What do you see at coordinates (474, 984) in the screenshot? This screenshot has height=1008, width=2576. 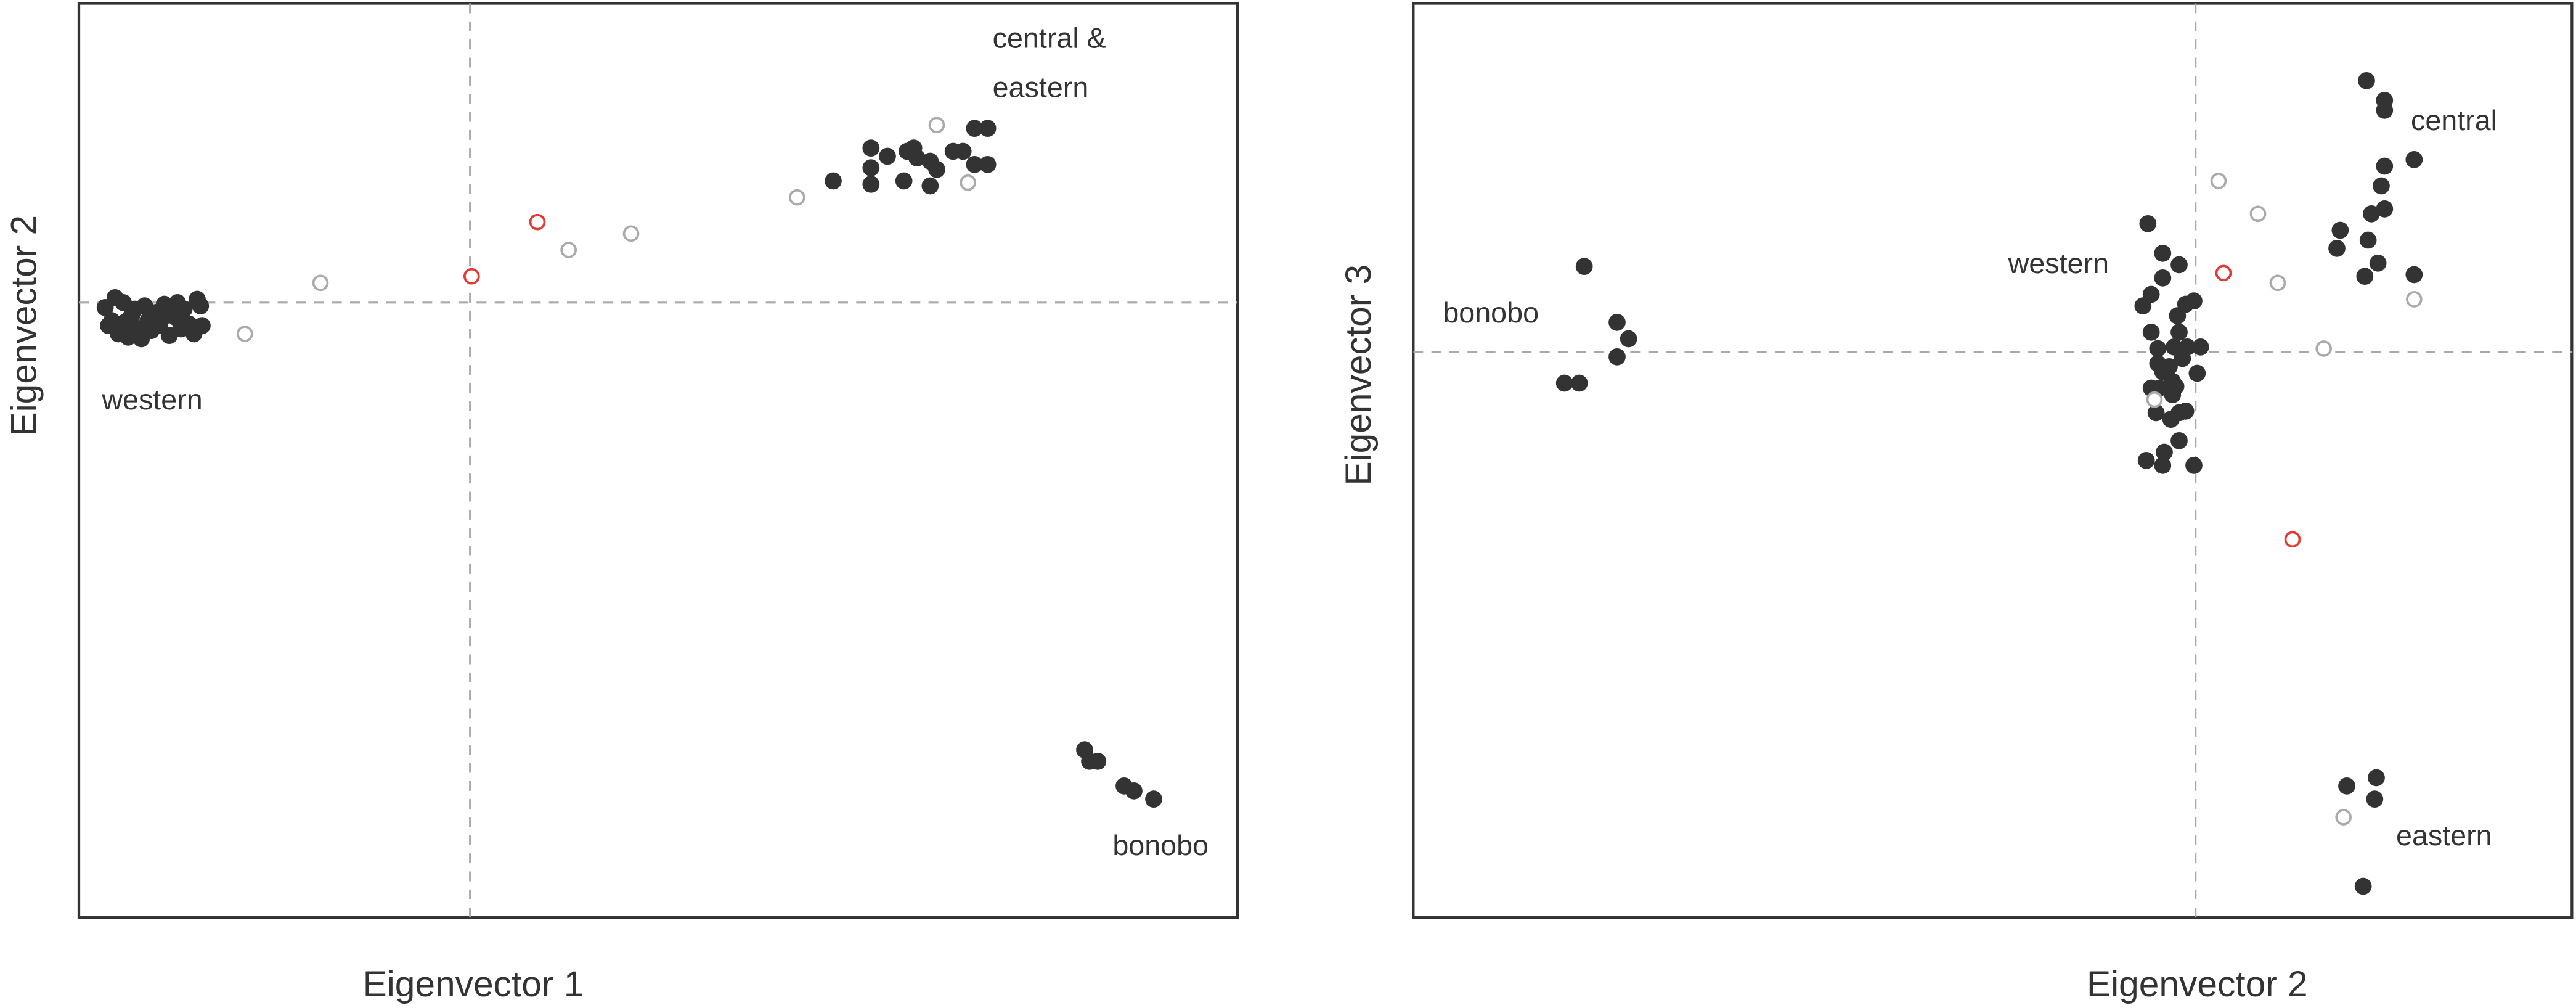 I see `x-axis-label: Eigenvector 1` at bounding box center [474, 984].